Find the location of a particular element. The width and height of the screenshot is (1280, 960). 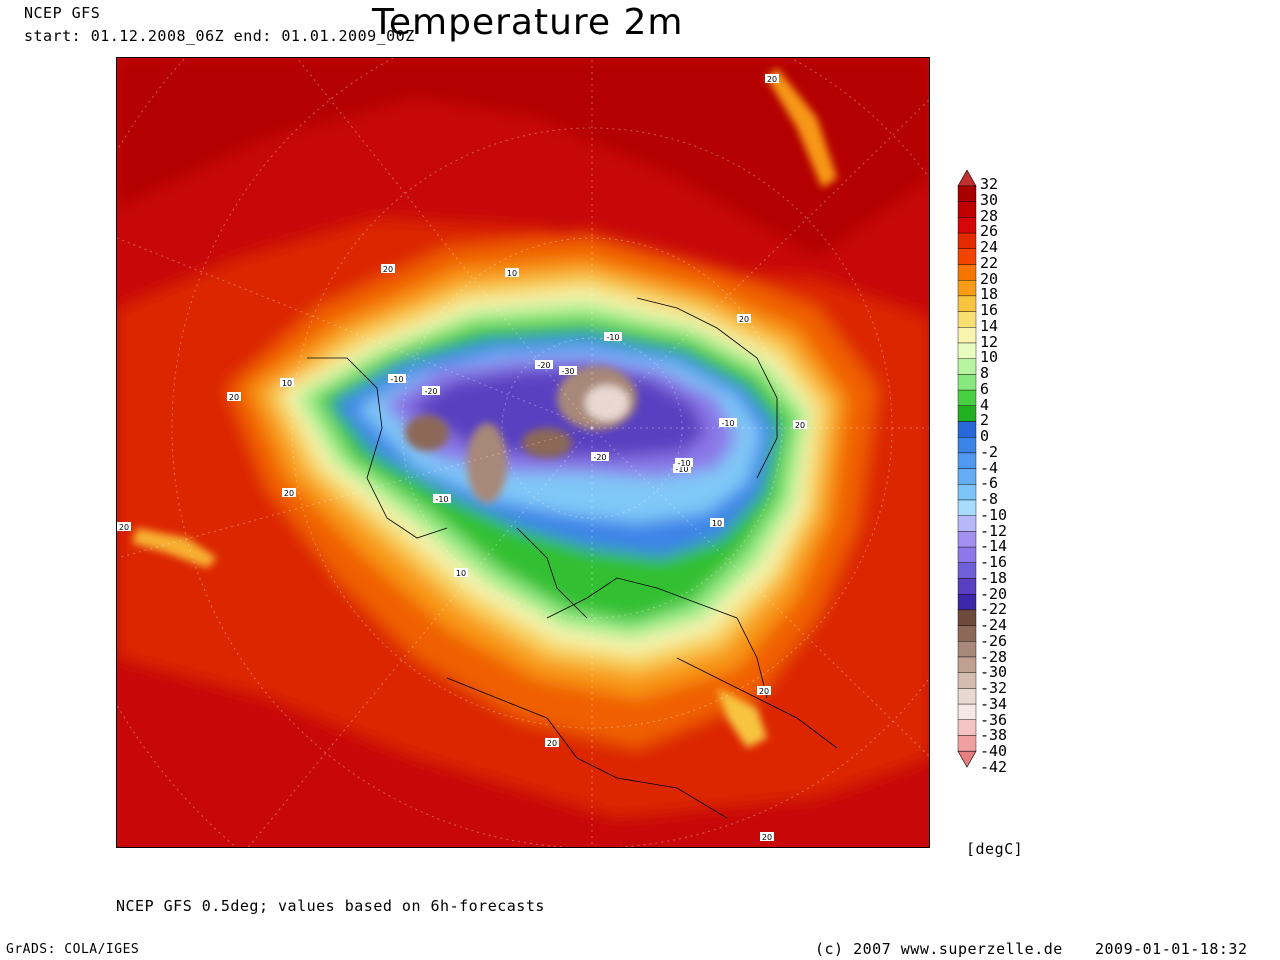

svg-text: -30 is located at coordinates (567, 371).